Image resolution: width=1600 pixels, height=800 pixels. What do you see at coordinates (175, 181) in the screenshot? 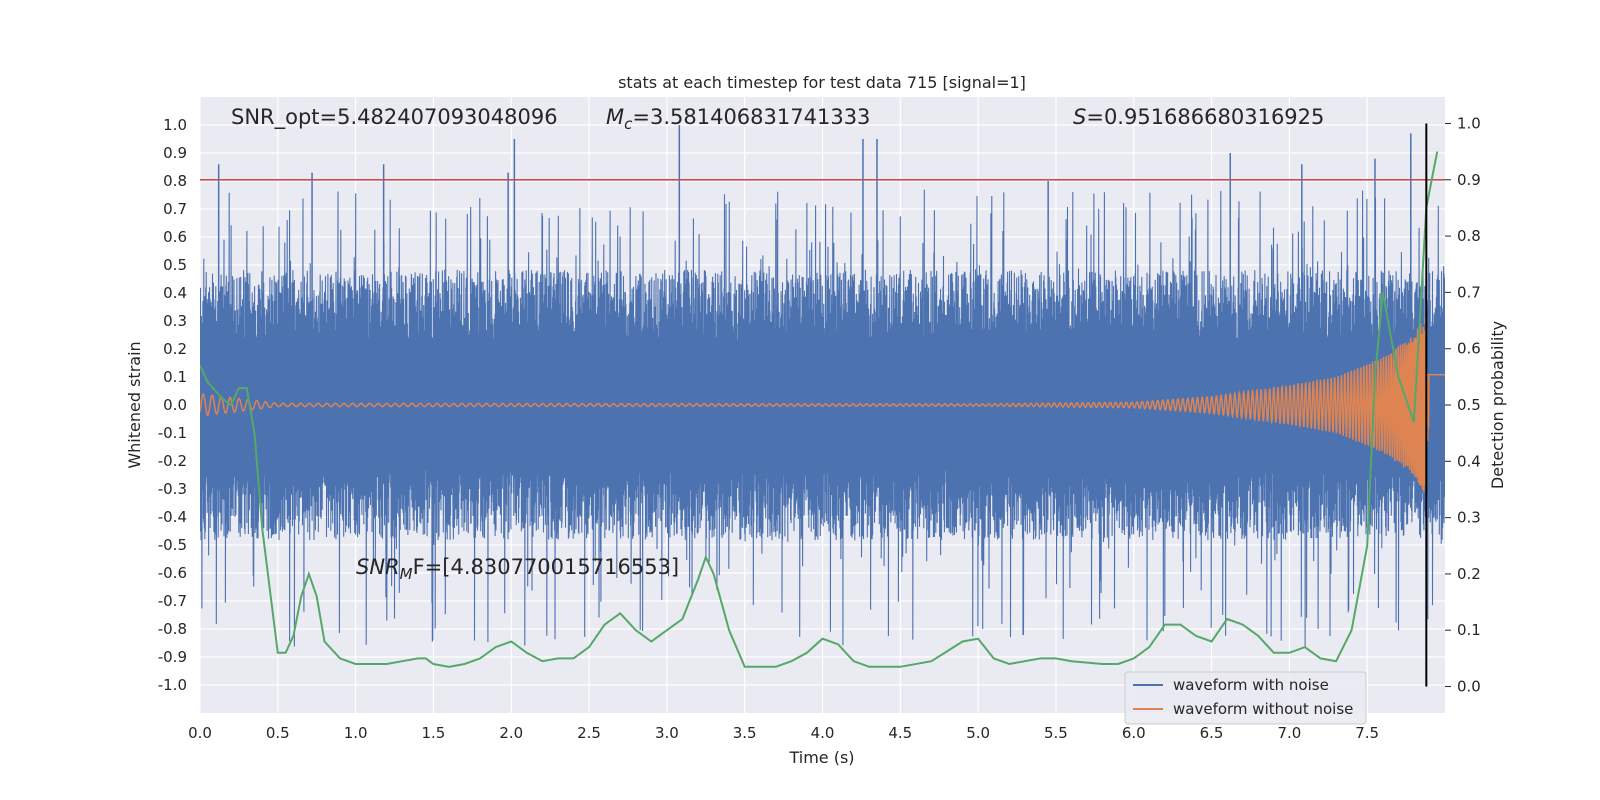
I see `y-tick-label: 0.8` at bounding box center [175, 181].